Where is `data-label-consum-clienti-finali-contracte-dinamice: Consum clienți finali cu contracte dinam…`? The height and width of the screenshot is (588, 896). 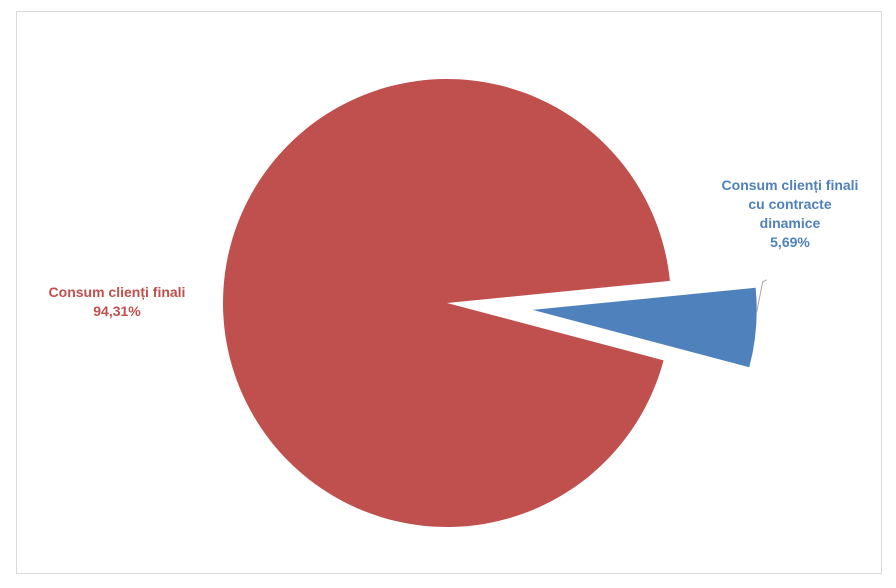 data-label-consum-clienti-finali-contracte-dinamice: Consum clienți finali cu contracte dinam… is located at coordinates (790, 214).